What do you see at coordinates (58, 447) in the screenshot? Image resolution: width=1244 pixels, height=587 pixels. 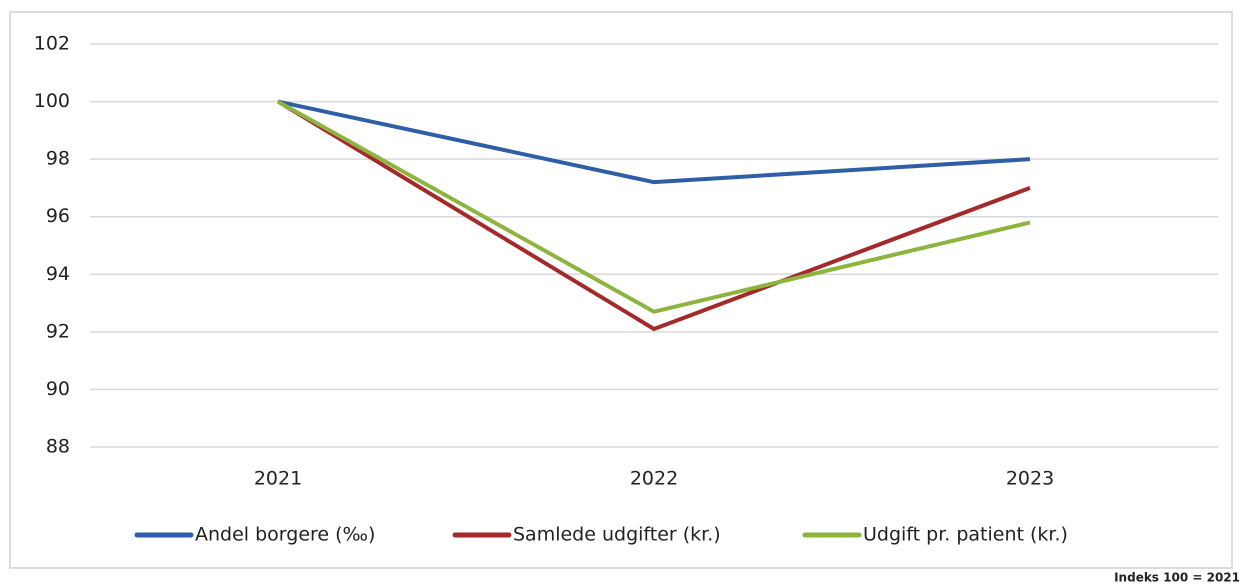 I see `y-tick-label: 88` at bounding box center [58, 447].